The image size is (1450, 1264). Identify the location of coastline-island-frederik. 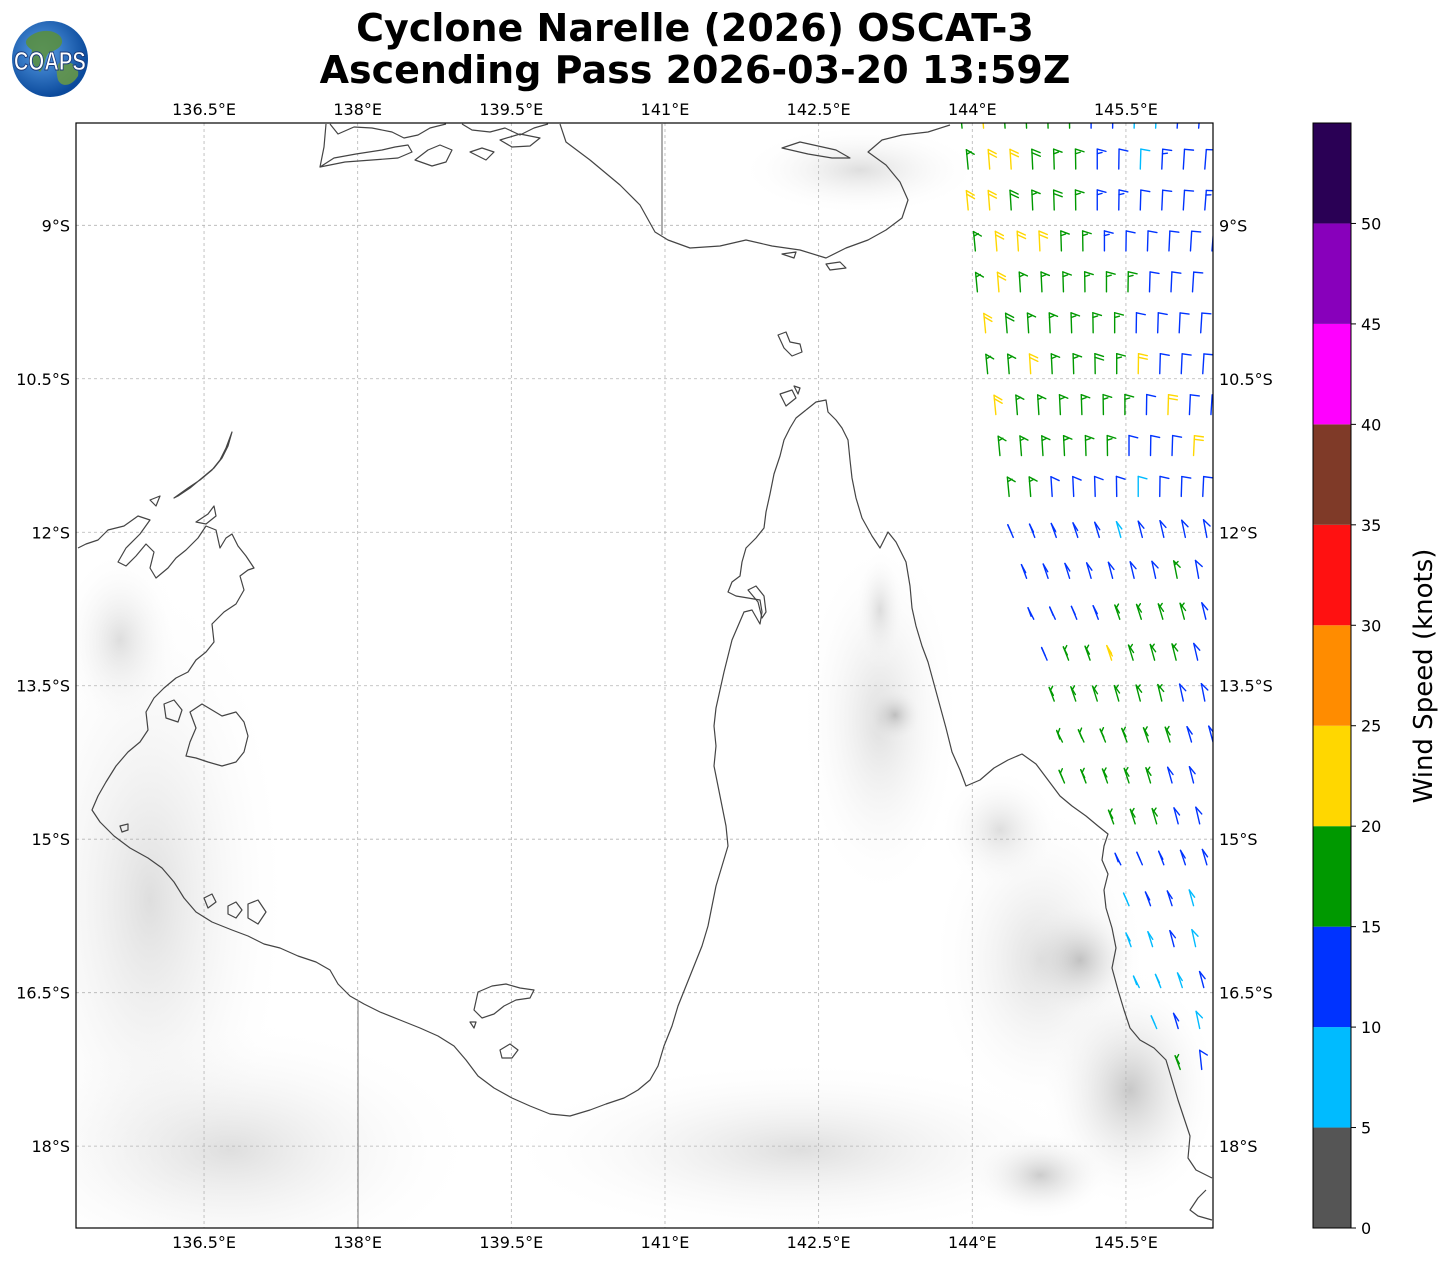
(433, 155).